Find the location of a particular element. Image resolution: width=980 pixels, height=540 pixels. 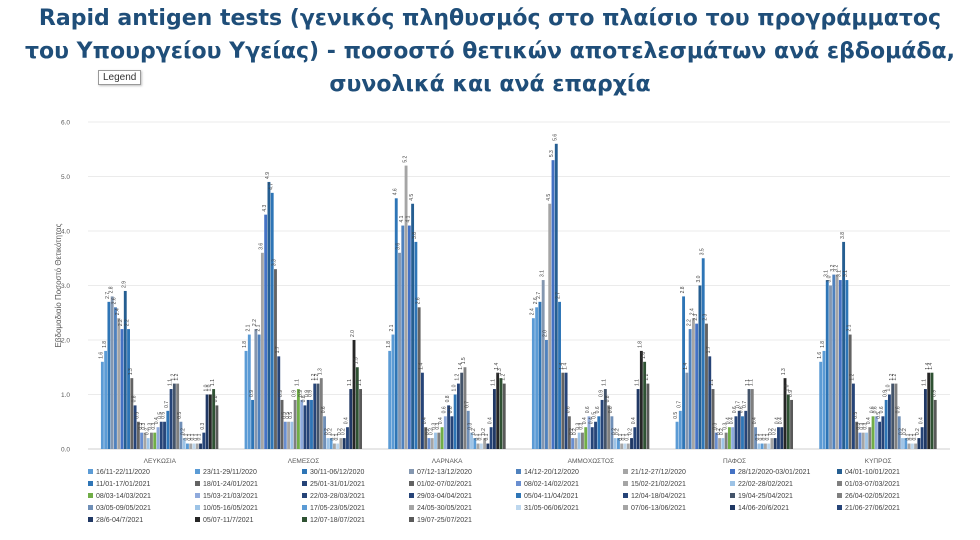

legend-label: 05/04-11/04/2021 is located at coordinates (551, 496).